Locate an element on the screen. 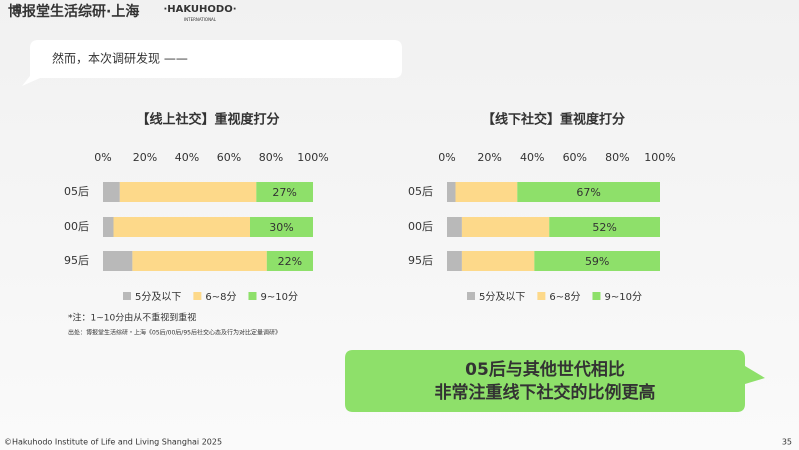 Image resolution: width=799 pixels, height=450 pixels. callout-box is located at coordinates (555, 381).